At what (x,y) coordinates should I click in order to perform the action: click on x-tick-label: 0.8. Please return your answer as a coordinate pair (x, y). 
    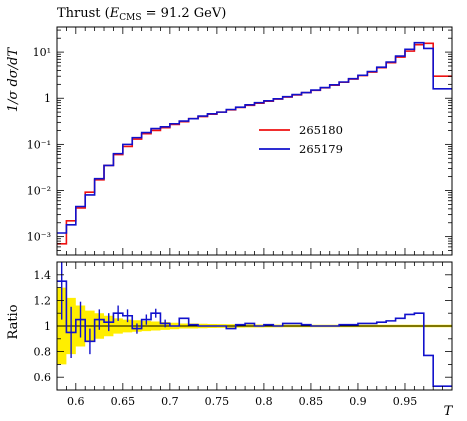
    Looking at the image, I should click on (264, 401).